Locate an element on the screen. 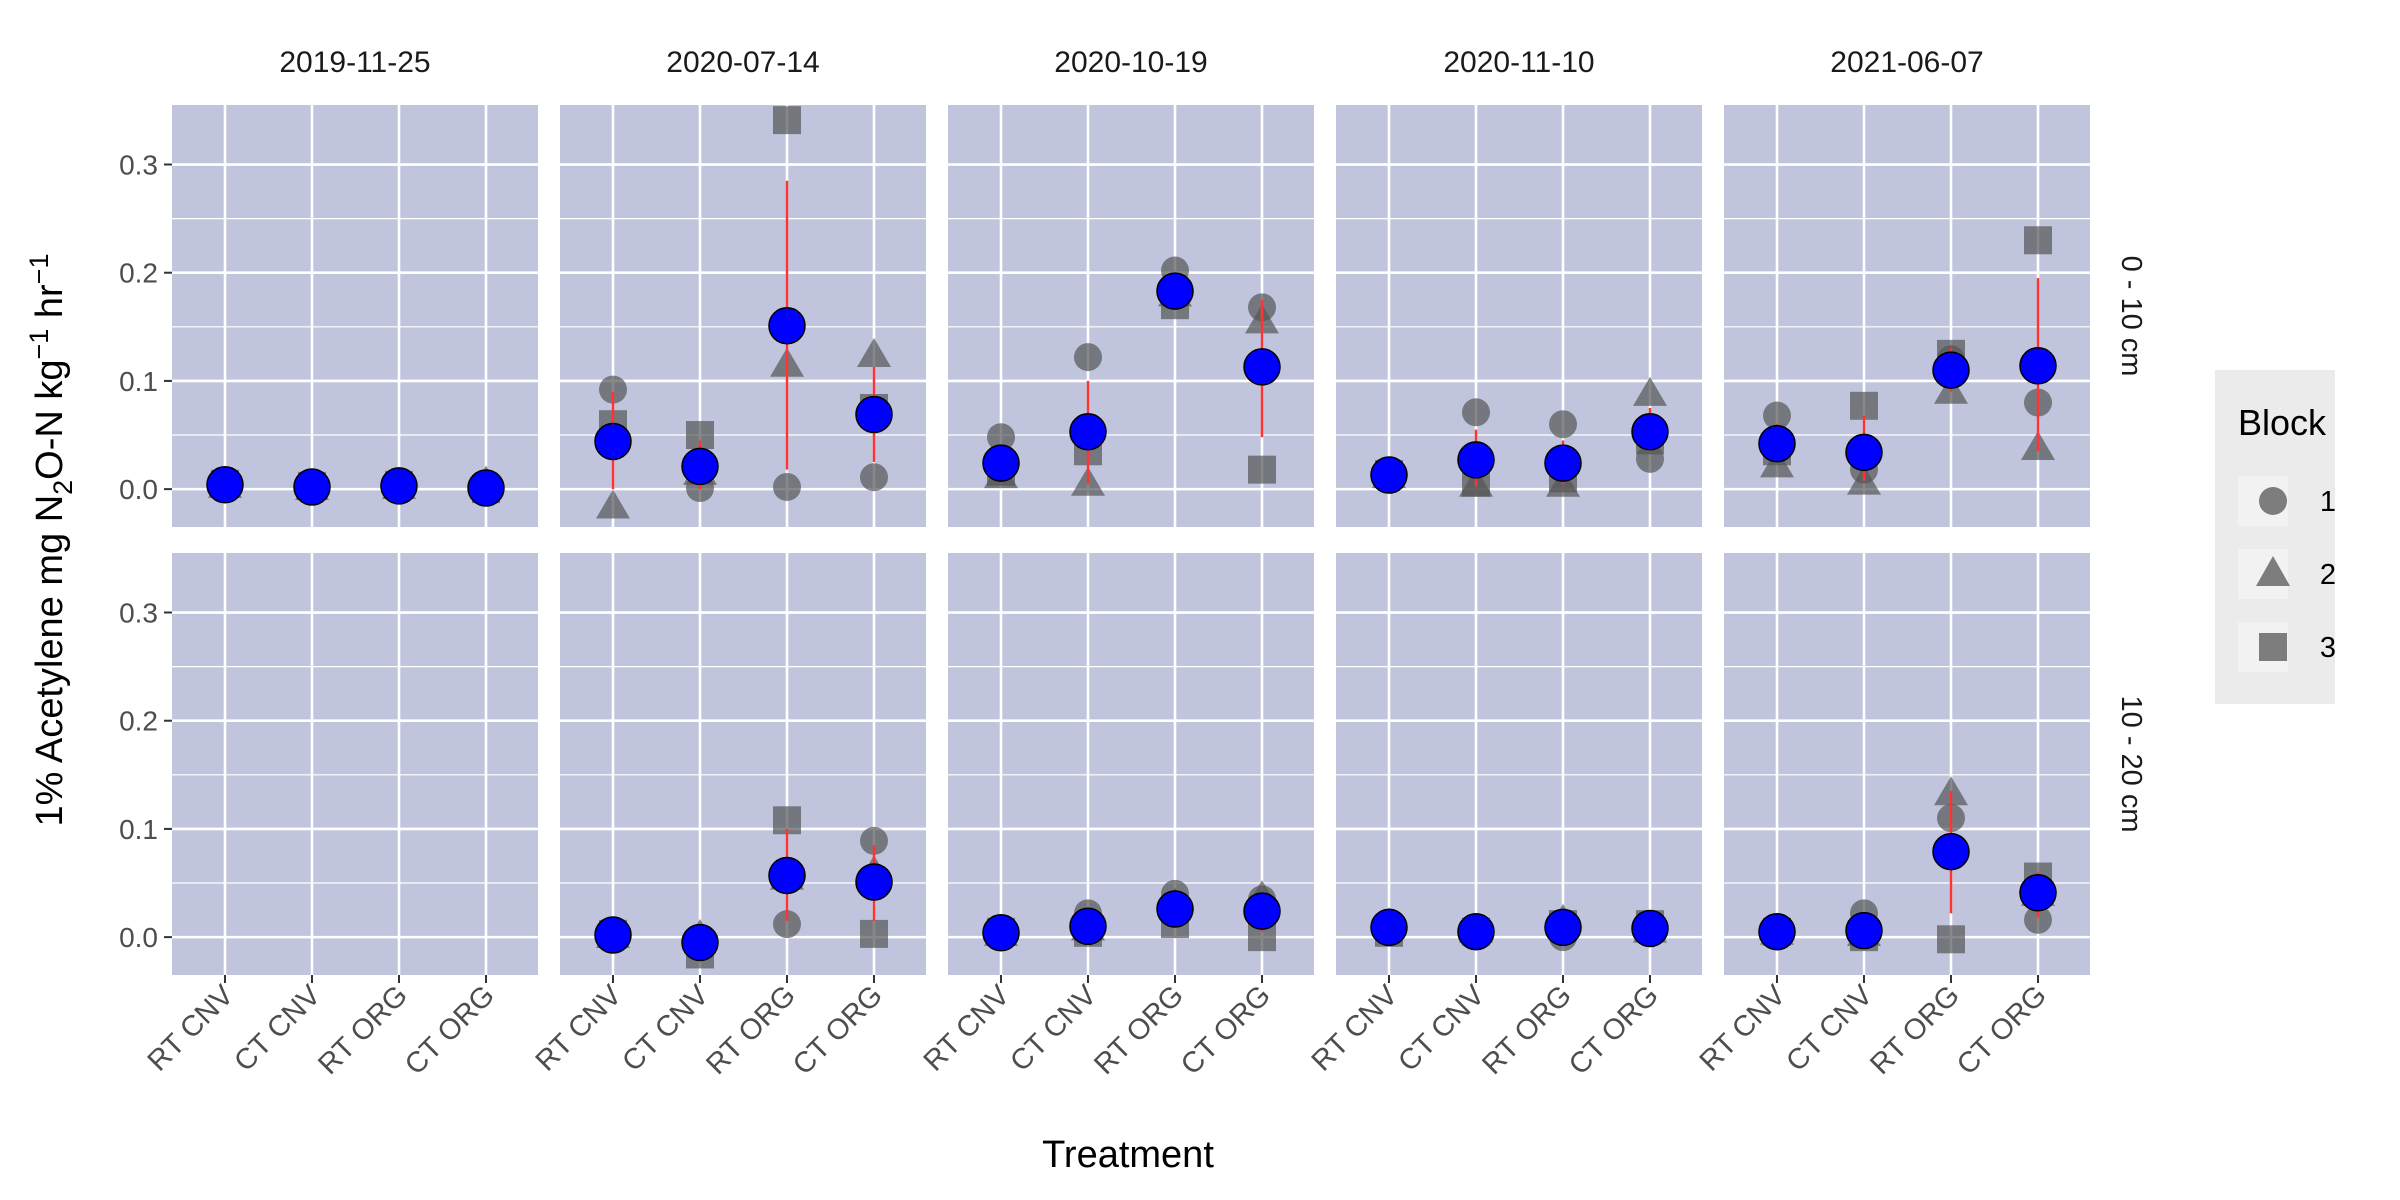 This screenshot has width=2400, height=1200. legend: Block 1 2 3 is located at coordinates (2275, 537).